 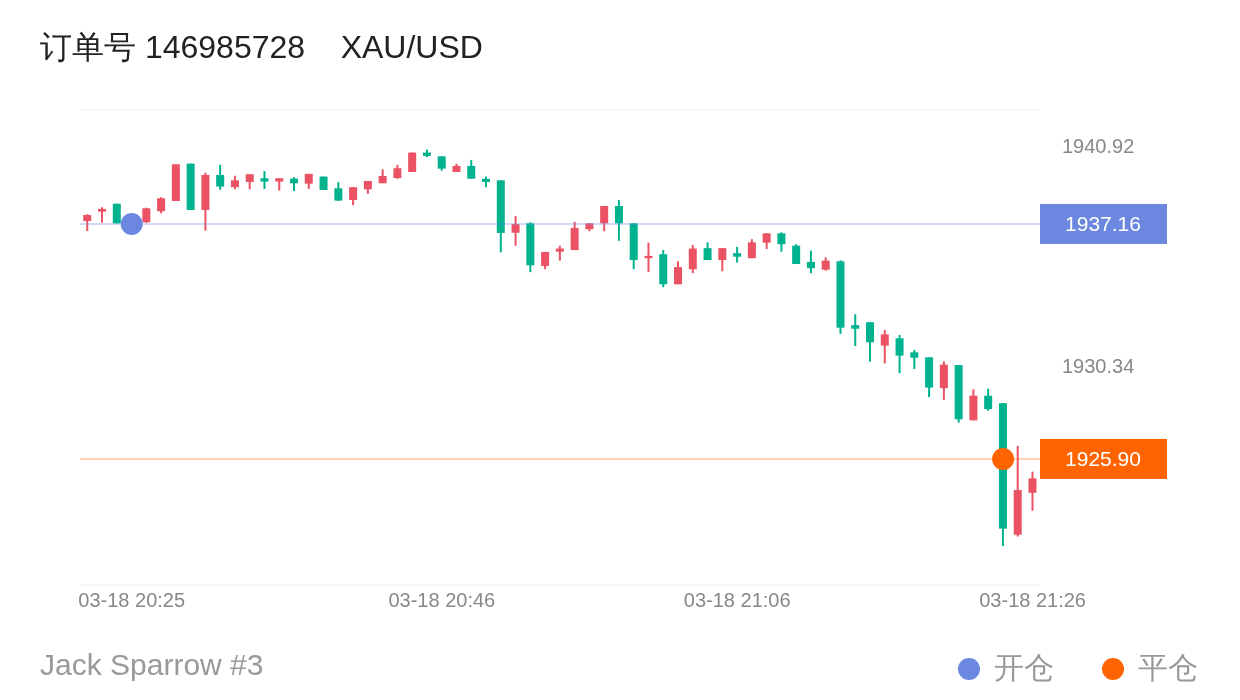 What do you see at coordinates (737, 600) in the screenshot?
I see `x-tick-label: 03-18 21:06` at bounding box center [737, 600].